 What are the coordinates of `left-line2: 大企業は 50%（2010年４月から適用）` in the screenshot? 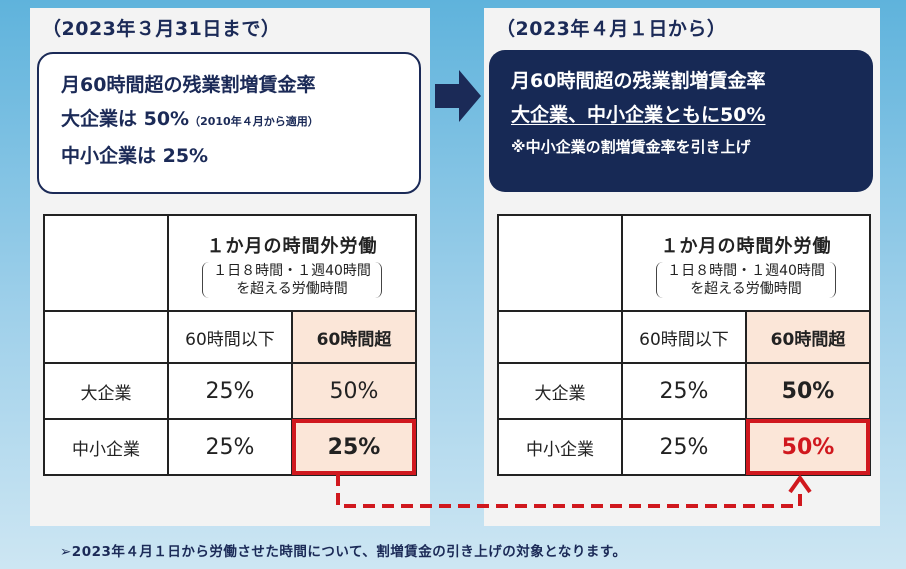 It's located at (240, 120).